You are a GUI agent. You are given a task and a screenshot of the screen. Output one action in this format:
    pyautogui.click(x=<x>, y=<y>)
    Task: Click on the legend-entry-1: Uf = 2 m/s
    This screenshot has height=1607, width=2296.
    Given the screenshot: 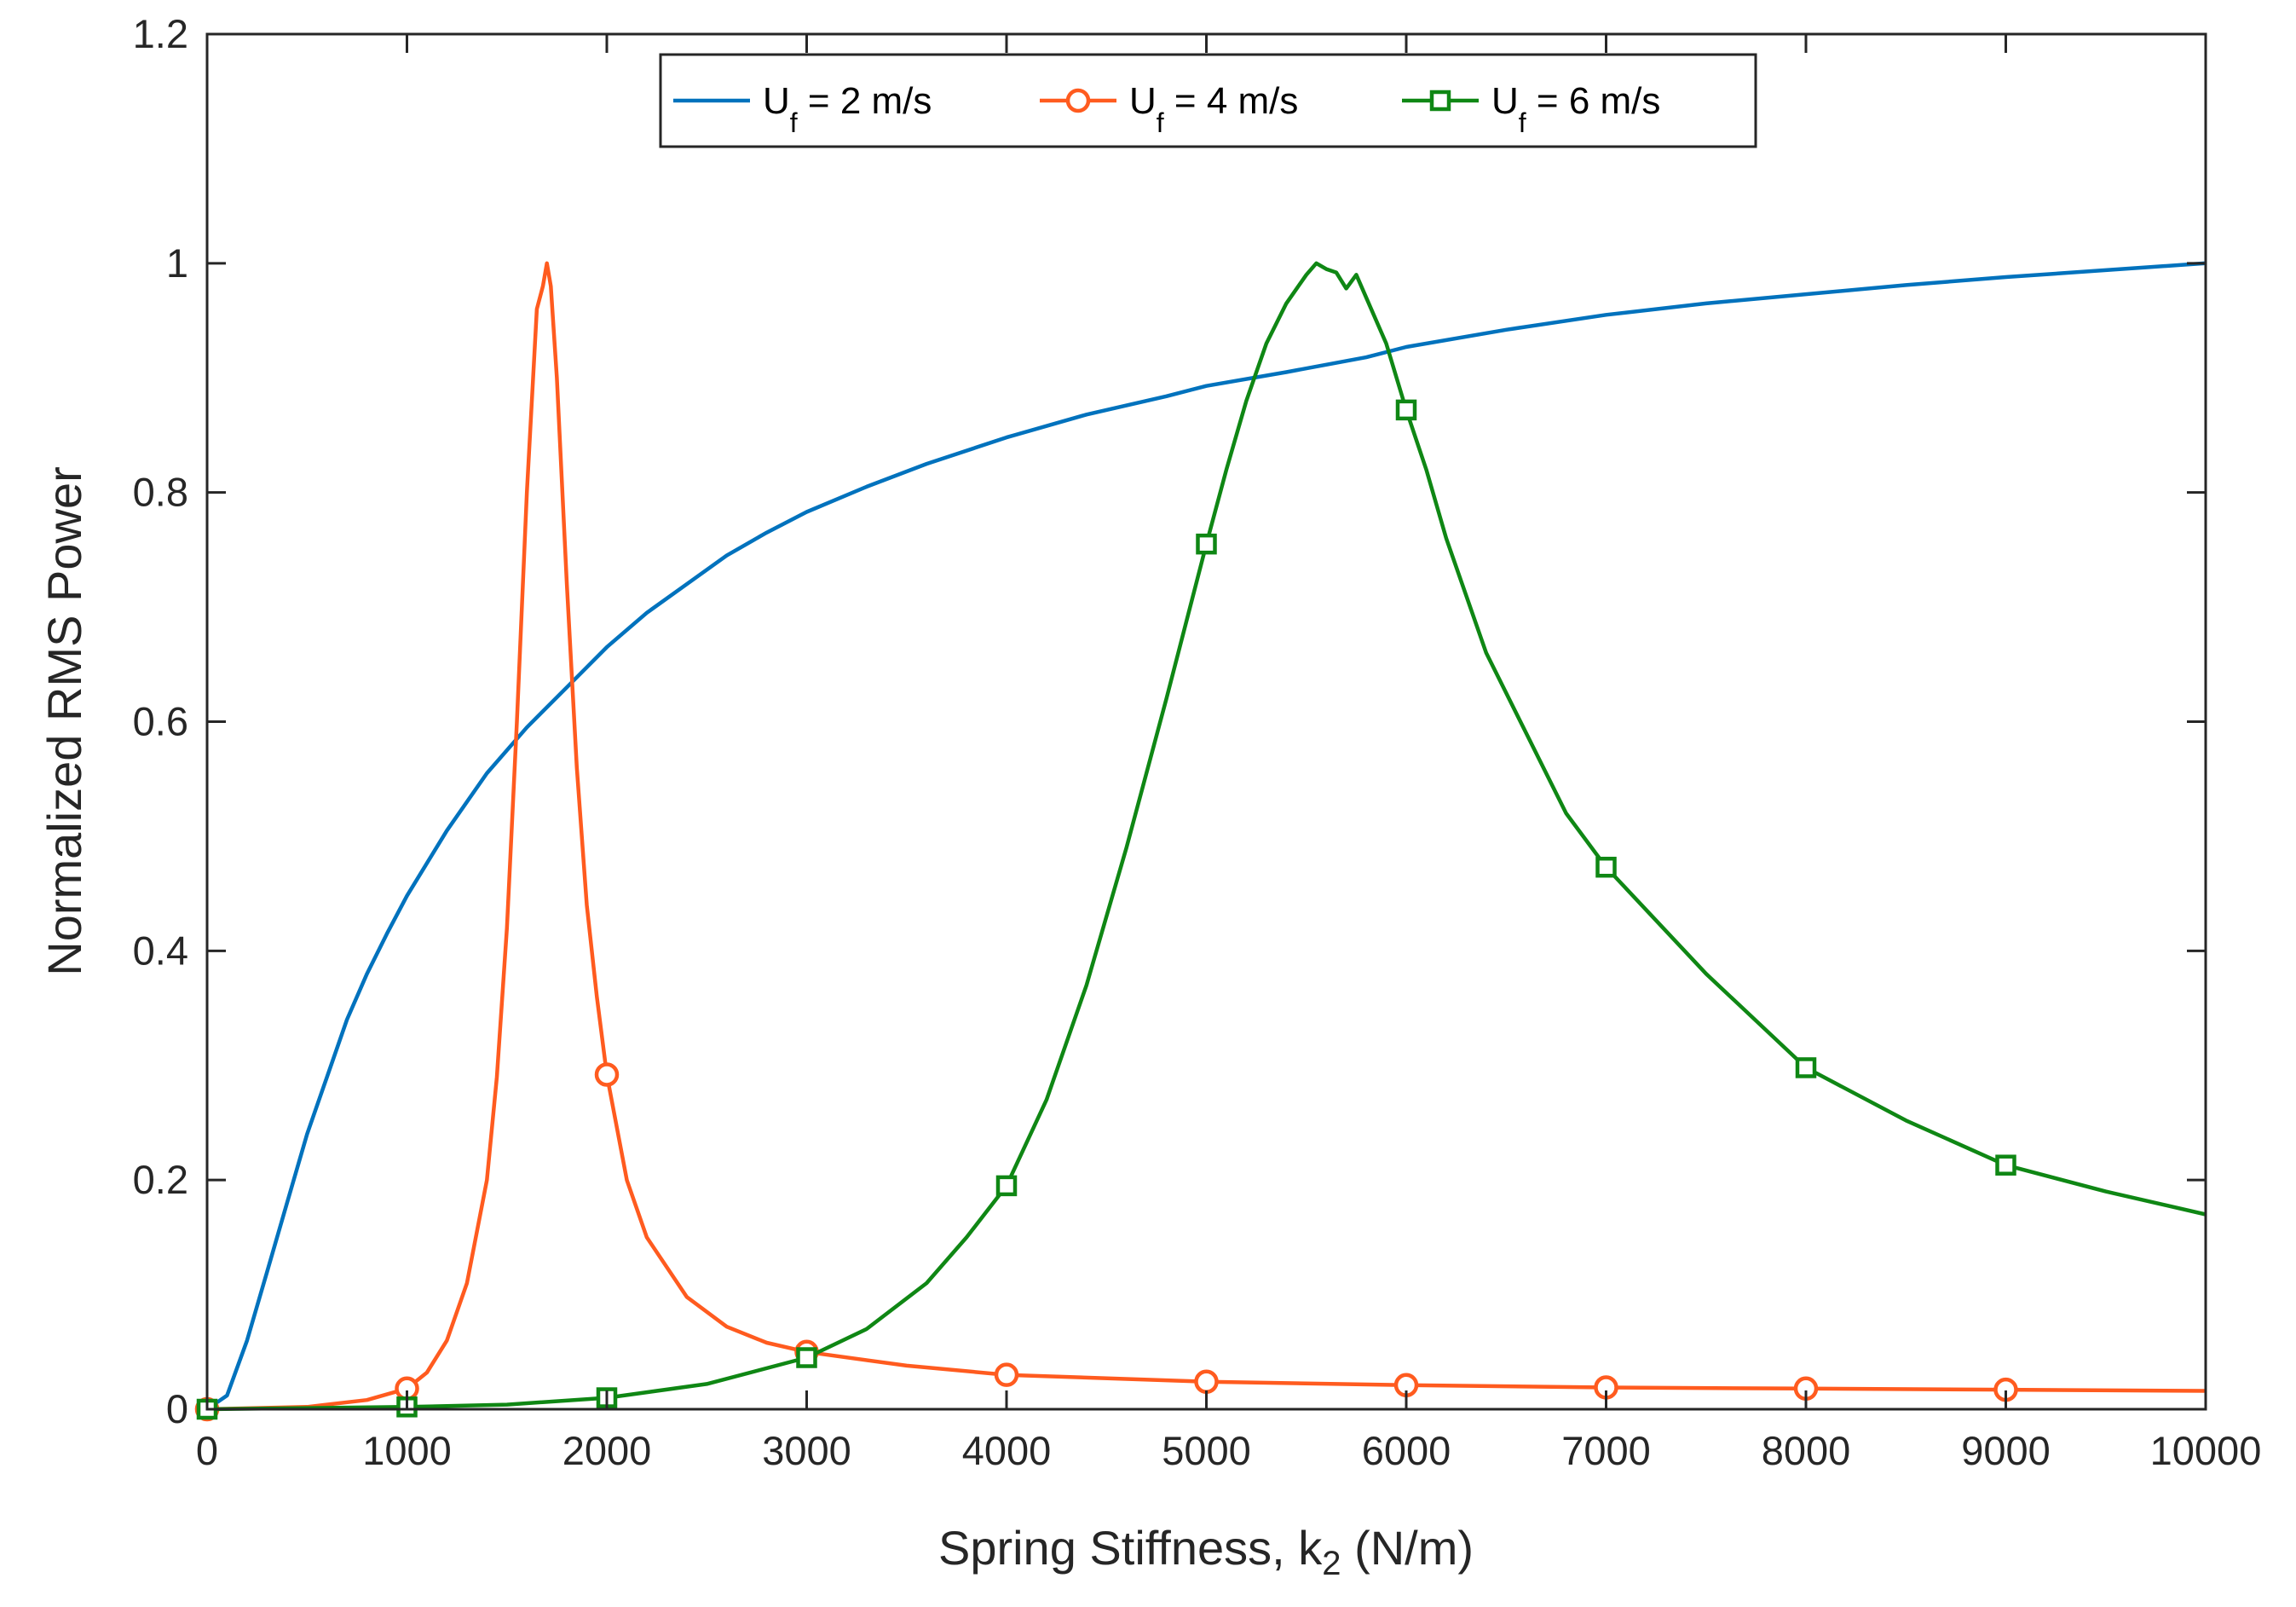 What is the action you would take?
    pyautogui.click(x=802, y=109)
    